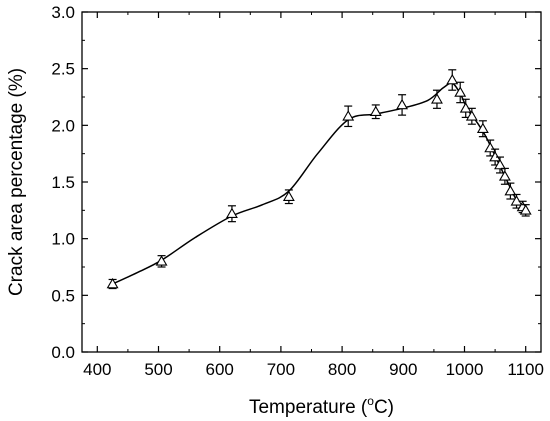  What do you see at coordinates (384, 407) in the screenshot?
I see `x-axis-title-unit: C)` at bounding box center [384, 407].